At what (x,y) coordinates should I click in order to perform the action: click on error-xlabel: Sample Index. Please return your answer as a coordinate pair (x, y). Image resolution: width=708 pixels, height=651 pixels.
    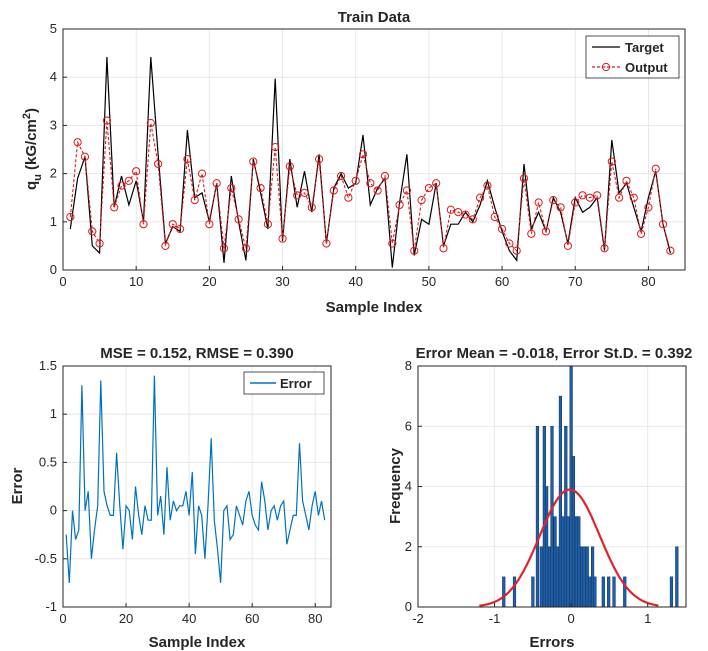
    Looking at the image, I should click on (197, 642).